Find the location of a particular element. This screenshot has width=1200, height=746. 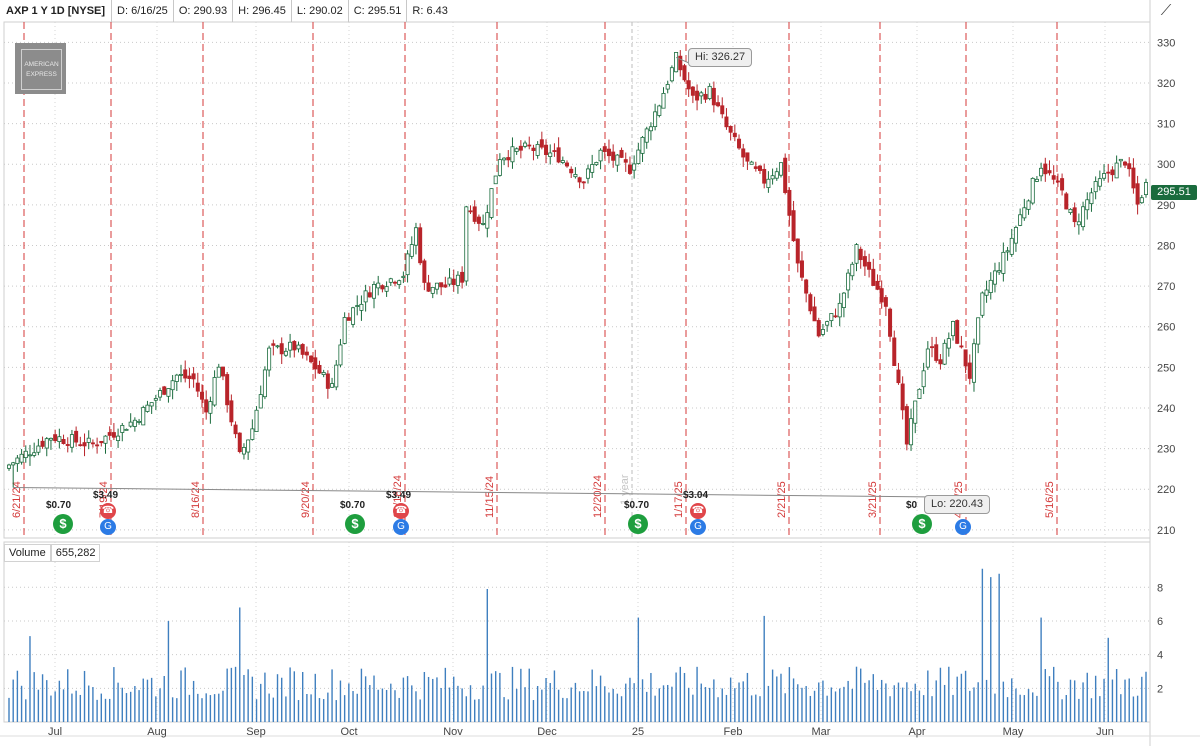

month-tick-label: Sep is located at coordinates (256, 732).